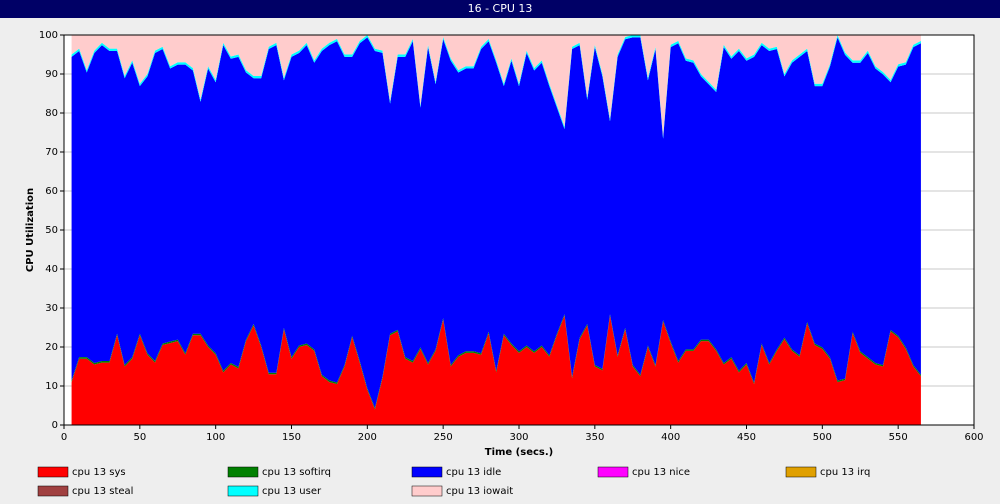 Image resolution: width=1000 pixels, height=504 pixels. Describe the element at coordinates (51, 347) in the screenshot. I see `y-tick-label: 20` at that location.